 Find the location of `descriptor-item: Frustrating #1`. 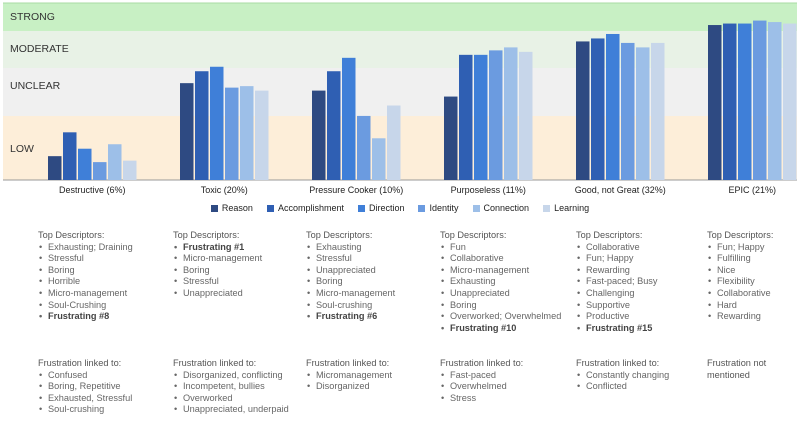

descriptor-item: Frustrating #1 is located at coordinates (235, 248).